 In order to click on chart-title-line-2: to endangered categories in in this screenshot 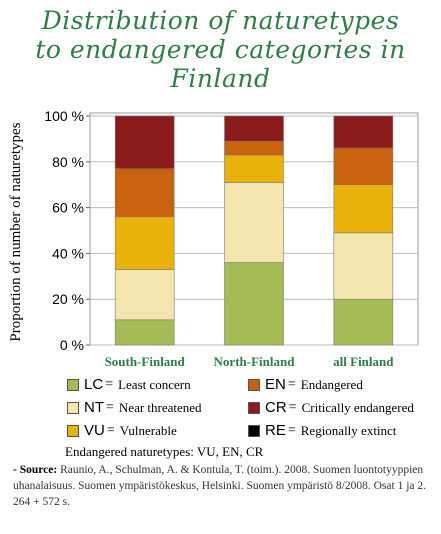, I will do `click(220, 49)`.